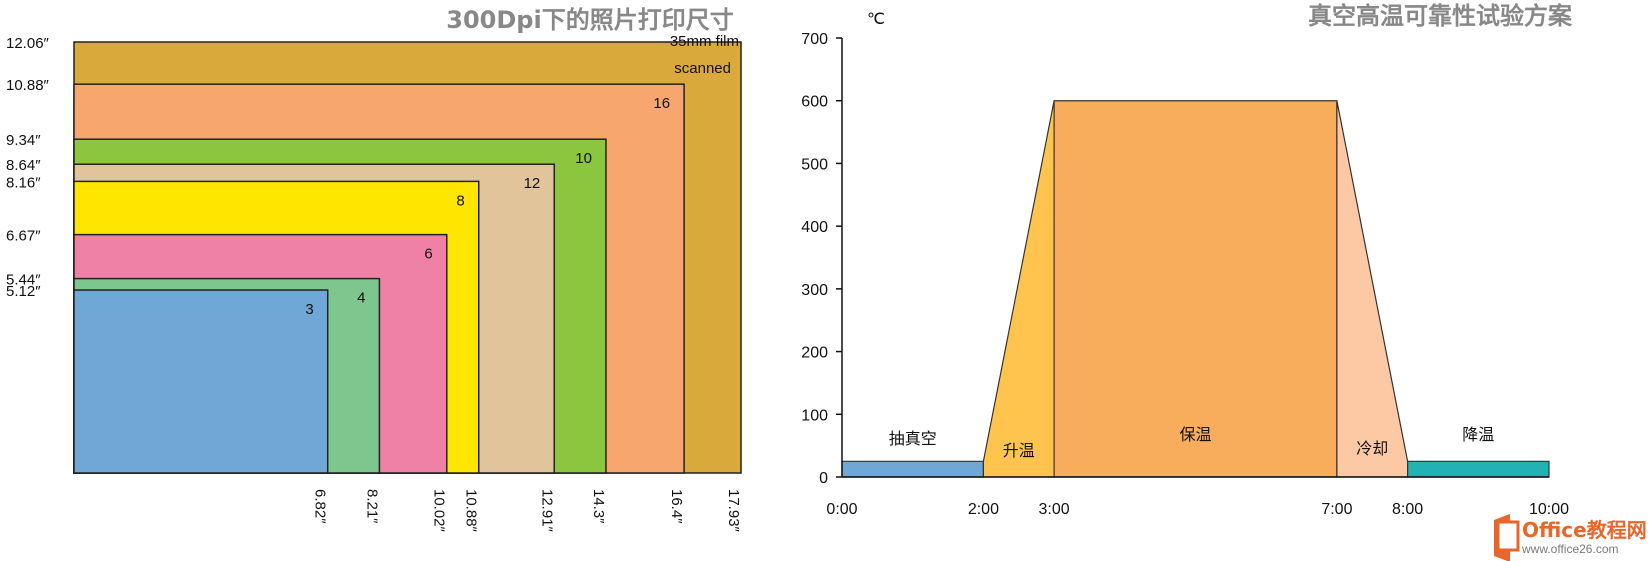 The width and height of the screenshot is (1652, 561). What do you see at coordinates (1549, 509) in the screenshot?
I see `x-tick-label-5: 10:00` at bounding box center [1549, 509].